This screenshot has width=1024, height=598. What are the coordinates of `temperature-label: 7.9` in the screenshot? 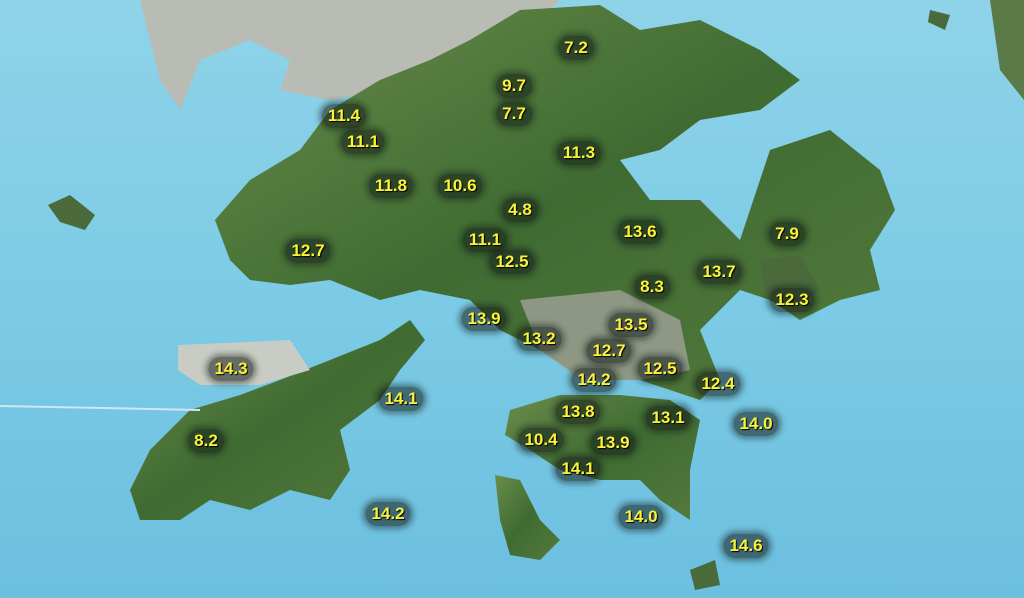 It's located at (787, 234).